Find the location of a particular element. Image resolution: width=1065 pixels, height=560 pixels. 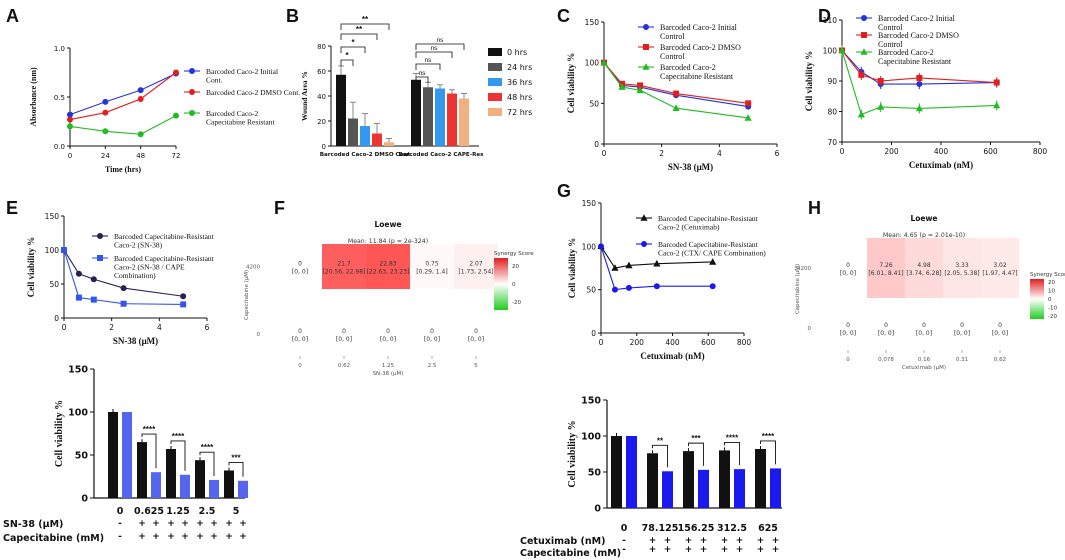

cell-ci: [1.73, 2.54] is located at coordinates (475, 272).